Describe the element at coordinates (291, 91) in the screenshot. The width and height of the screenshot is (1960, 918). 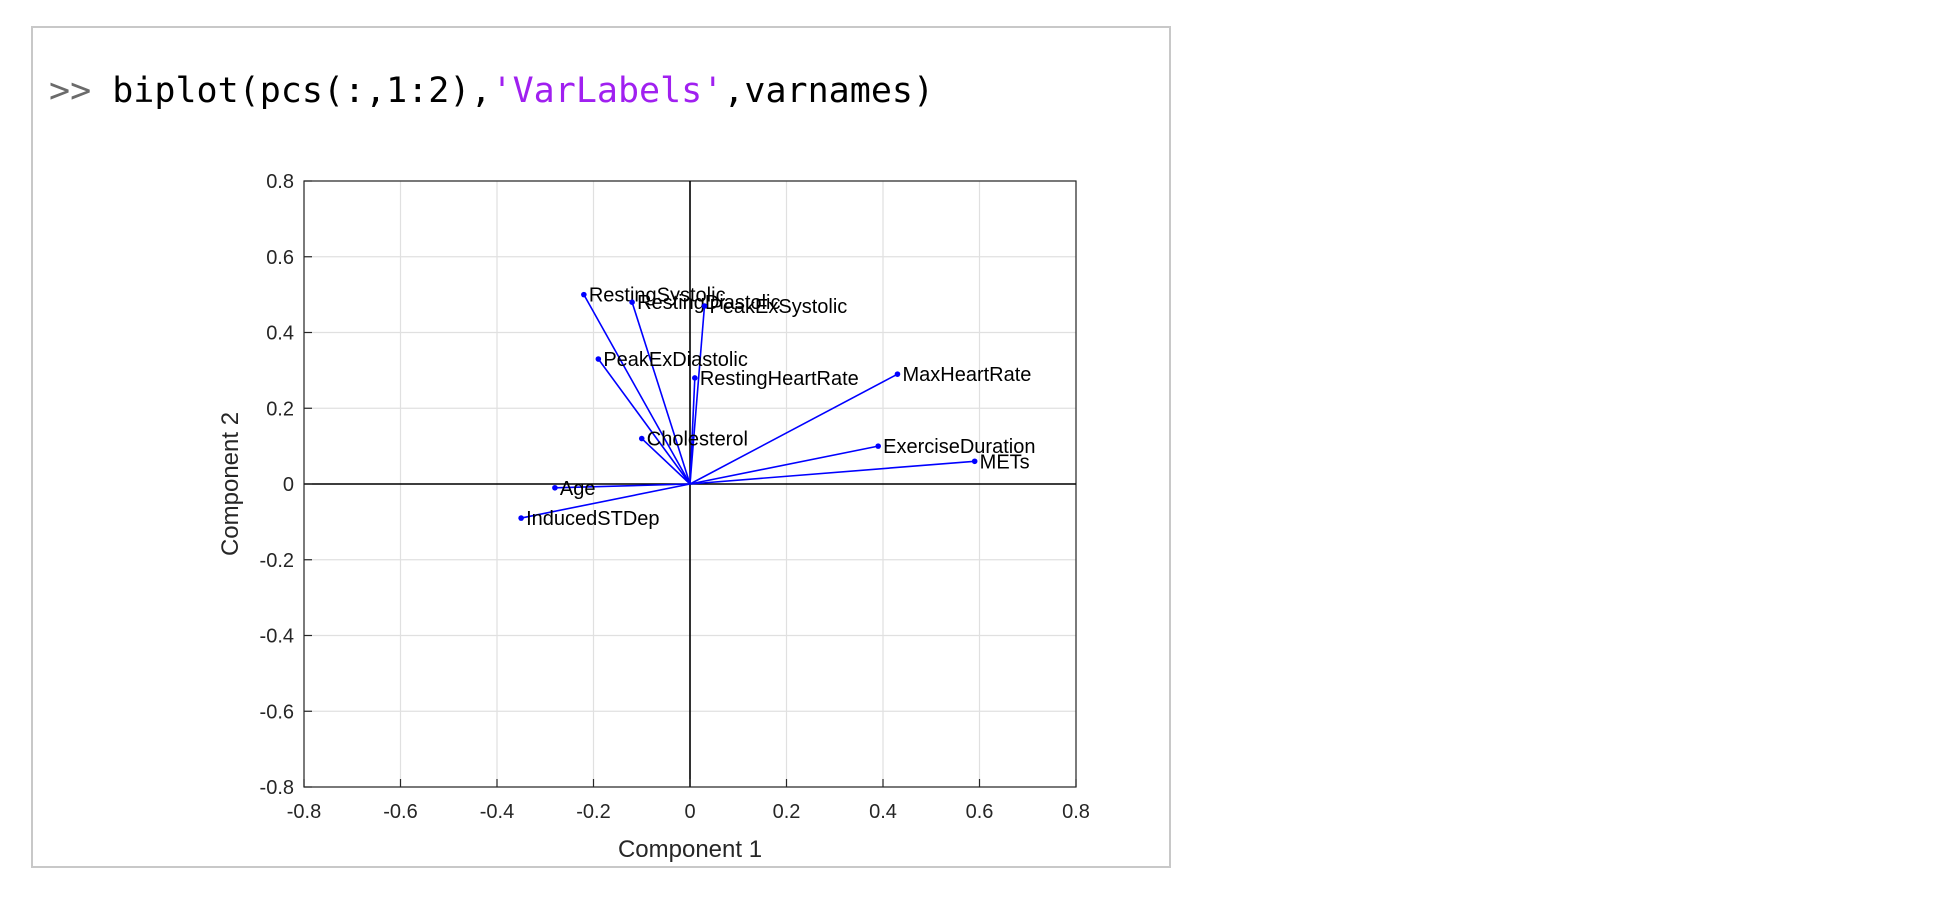
I see `command-code: biplot(pcs(:,1:2),` at that location.